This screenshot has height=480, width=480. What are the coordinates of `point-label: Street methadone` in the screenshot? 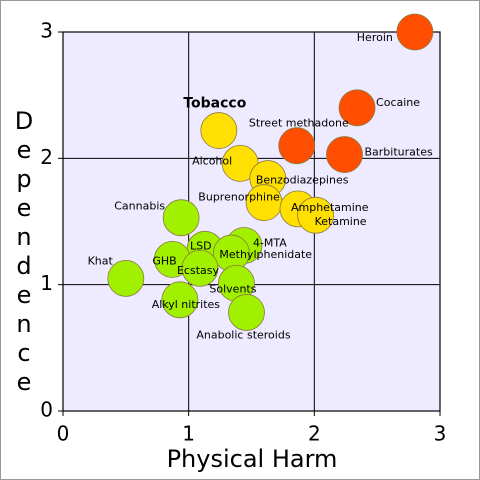 It's located at (299, 123).